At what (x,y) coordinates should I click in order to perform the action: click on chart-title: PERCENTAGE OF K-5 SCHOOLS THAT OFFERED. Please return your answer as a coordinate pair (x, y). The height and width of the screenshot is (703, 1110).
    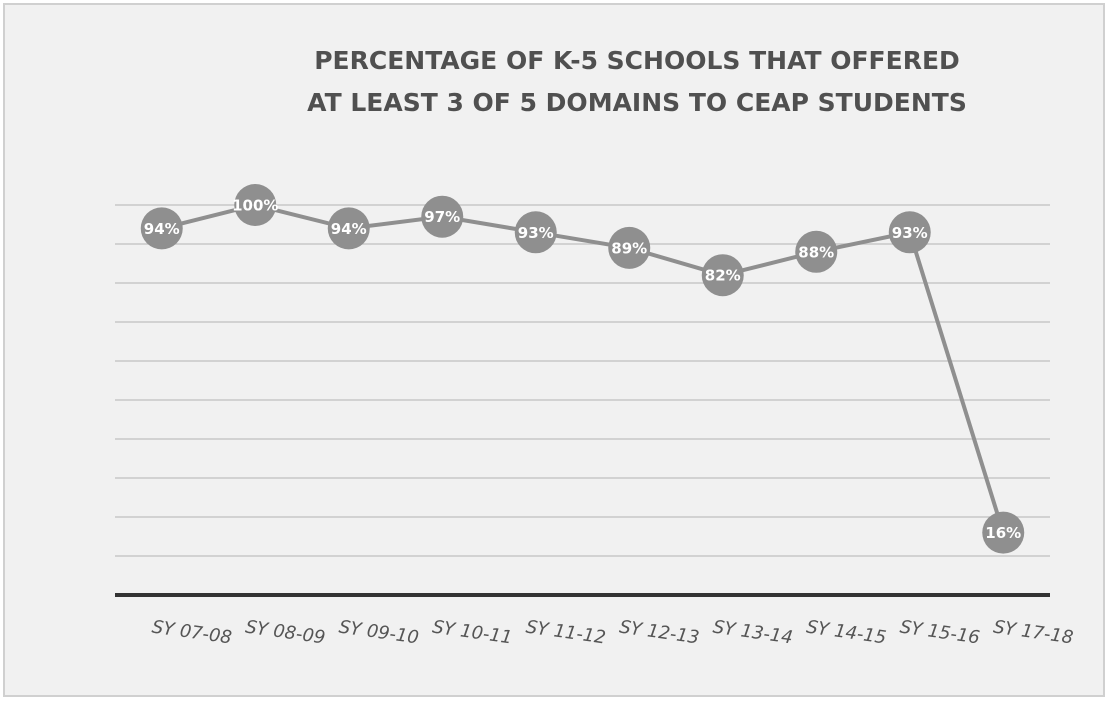
    Looking at the image, I should click on (637, 60).